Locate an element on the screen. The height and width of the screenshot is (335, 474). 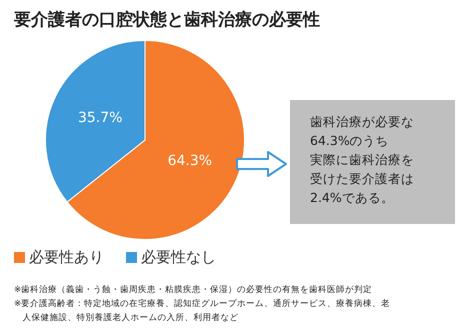
text: ※要介護高齢者：特定地域の在宅療養、認知症グループホーム、通所サービス、療養病棟、老人保健施設、特別養護老人ホームの入所、利用者など is located at coordinates (203, 311).